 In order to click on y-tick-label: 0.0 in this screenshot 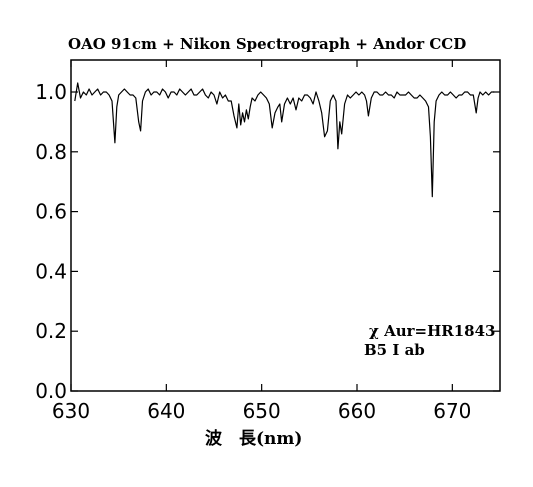, I will do `click(51, 391)`.